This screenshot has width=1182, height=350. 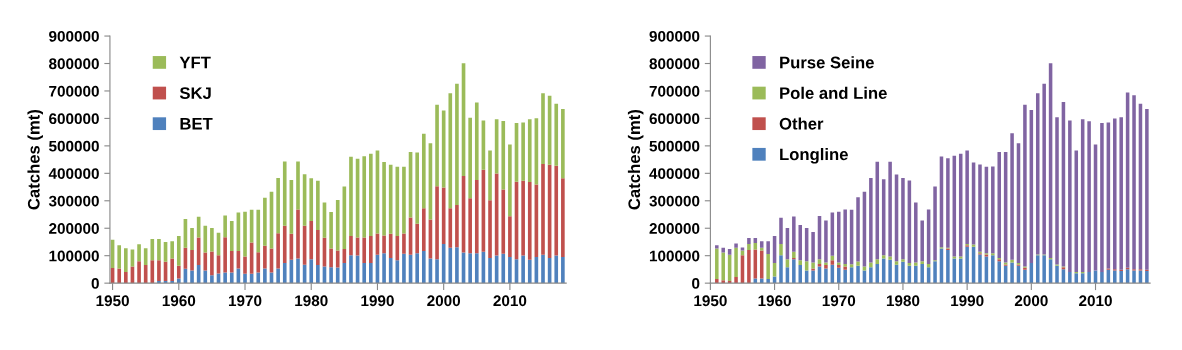 What do you see at coordinates (195, 62) in the screenshot?
I see `legend-label: YFT` at bounding box center [195, 62].